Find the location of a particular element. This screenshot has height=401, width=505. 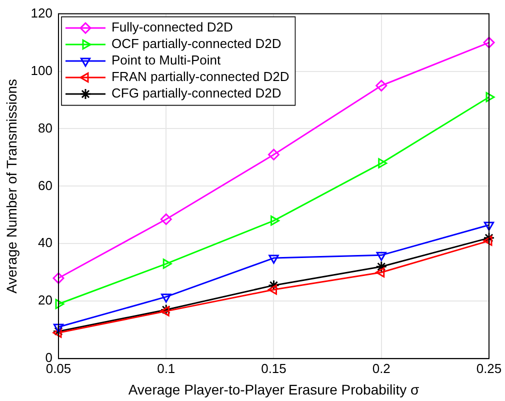

legend-label: Fully-connected D2D is located at coordinates (172, 27).